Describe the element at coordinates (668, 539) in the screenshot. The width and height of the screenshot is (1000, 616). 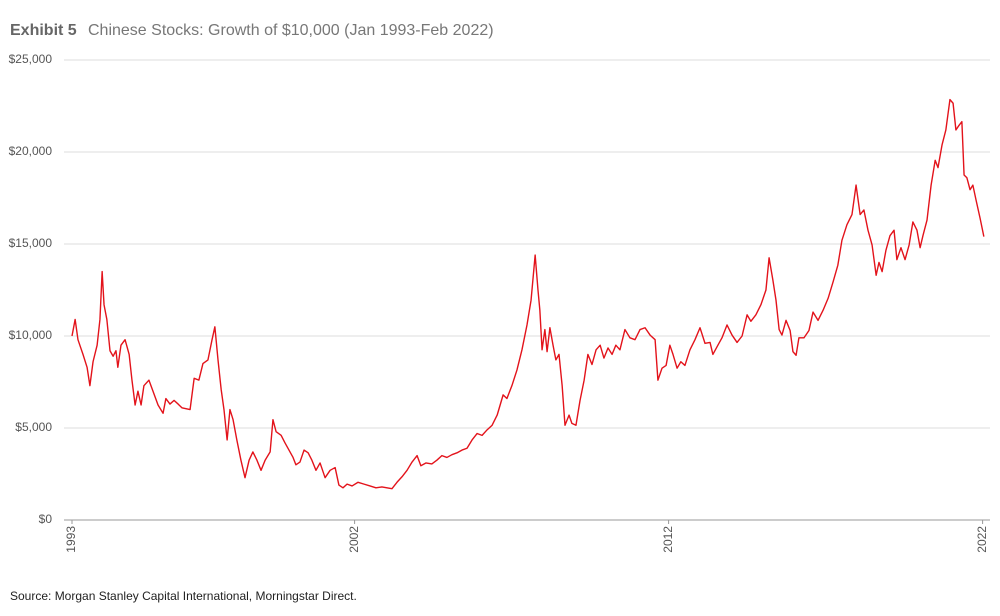
I see `x-tick-label: 2012` at that location.